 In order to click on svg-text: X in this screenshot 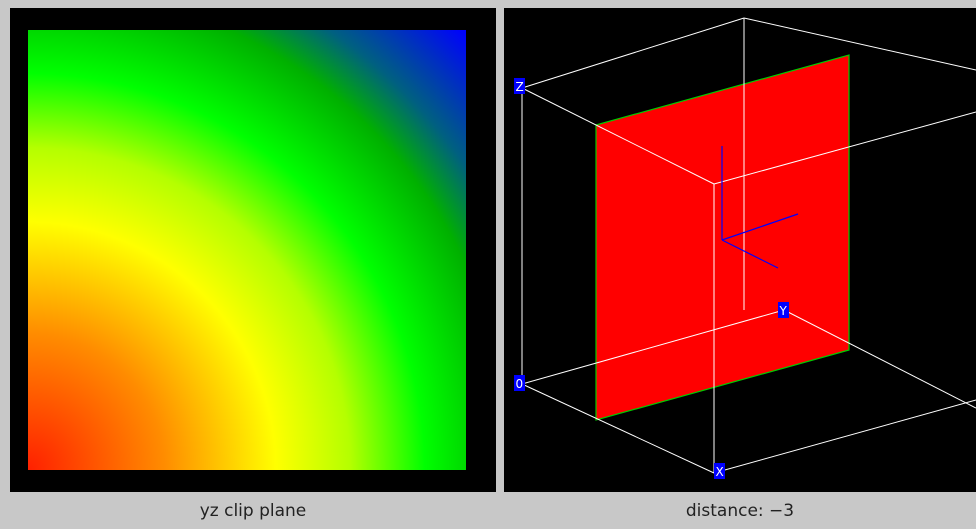, I will do `click(720, 472)`.